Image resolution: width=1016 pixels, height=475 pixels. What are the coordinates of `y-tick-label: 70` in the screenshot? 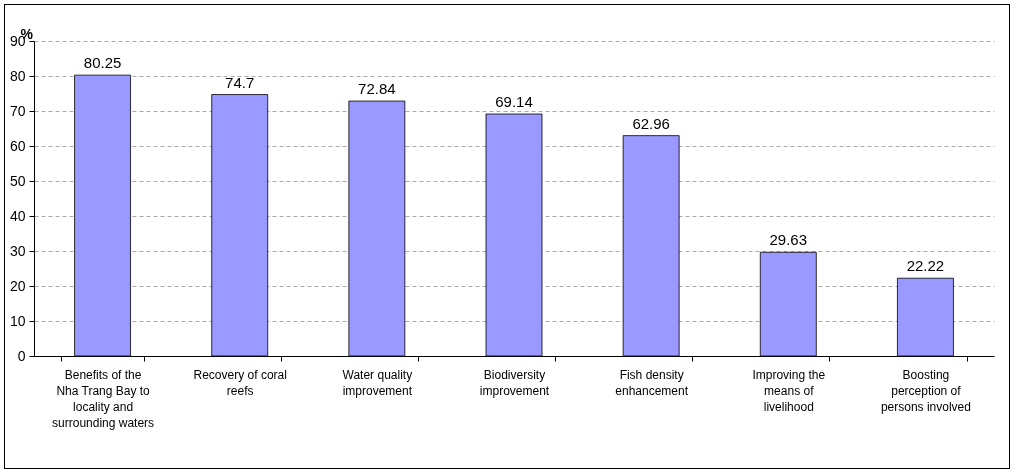 It's located at (17, 110).